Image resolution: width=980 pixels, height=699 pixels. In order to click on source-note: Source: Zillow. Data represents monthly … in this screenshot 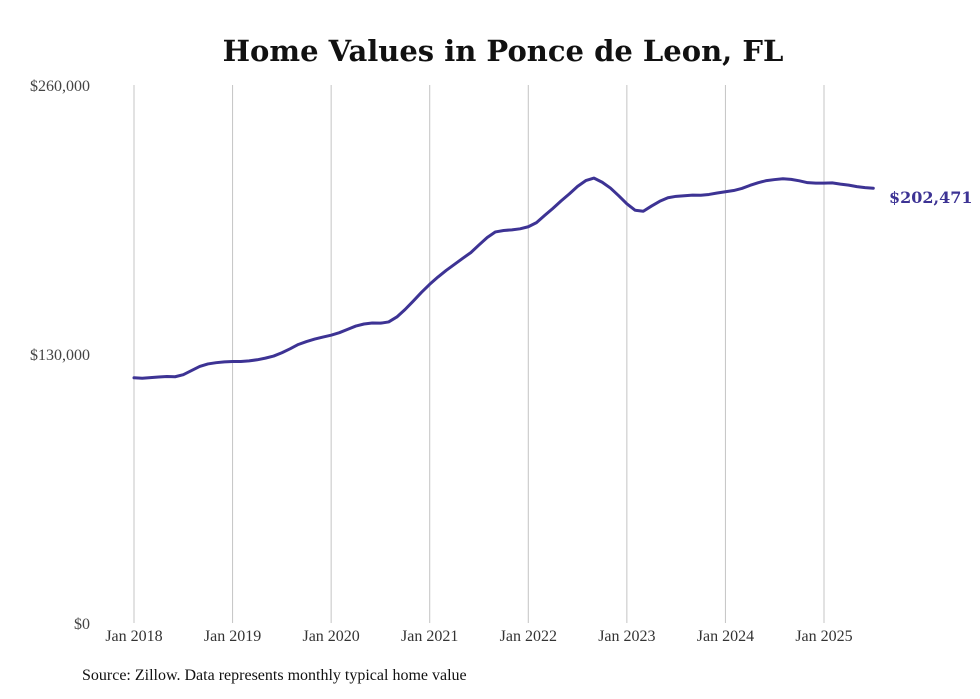, I will do `click(274, 675)`.